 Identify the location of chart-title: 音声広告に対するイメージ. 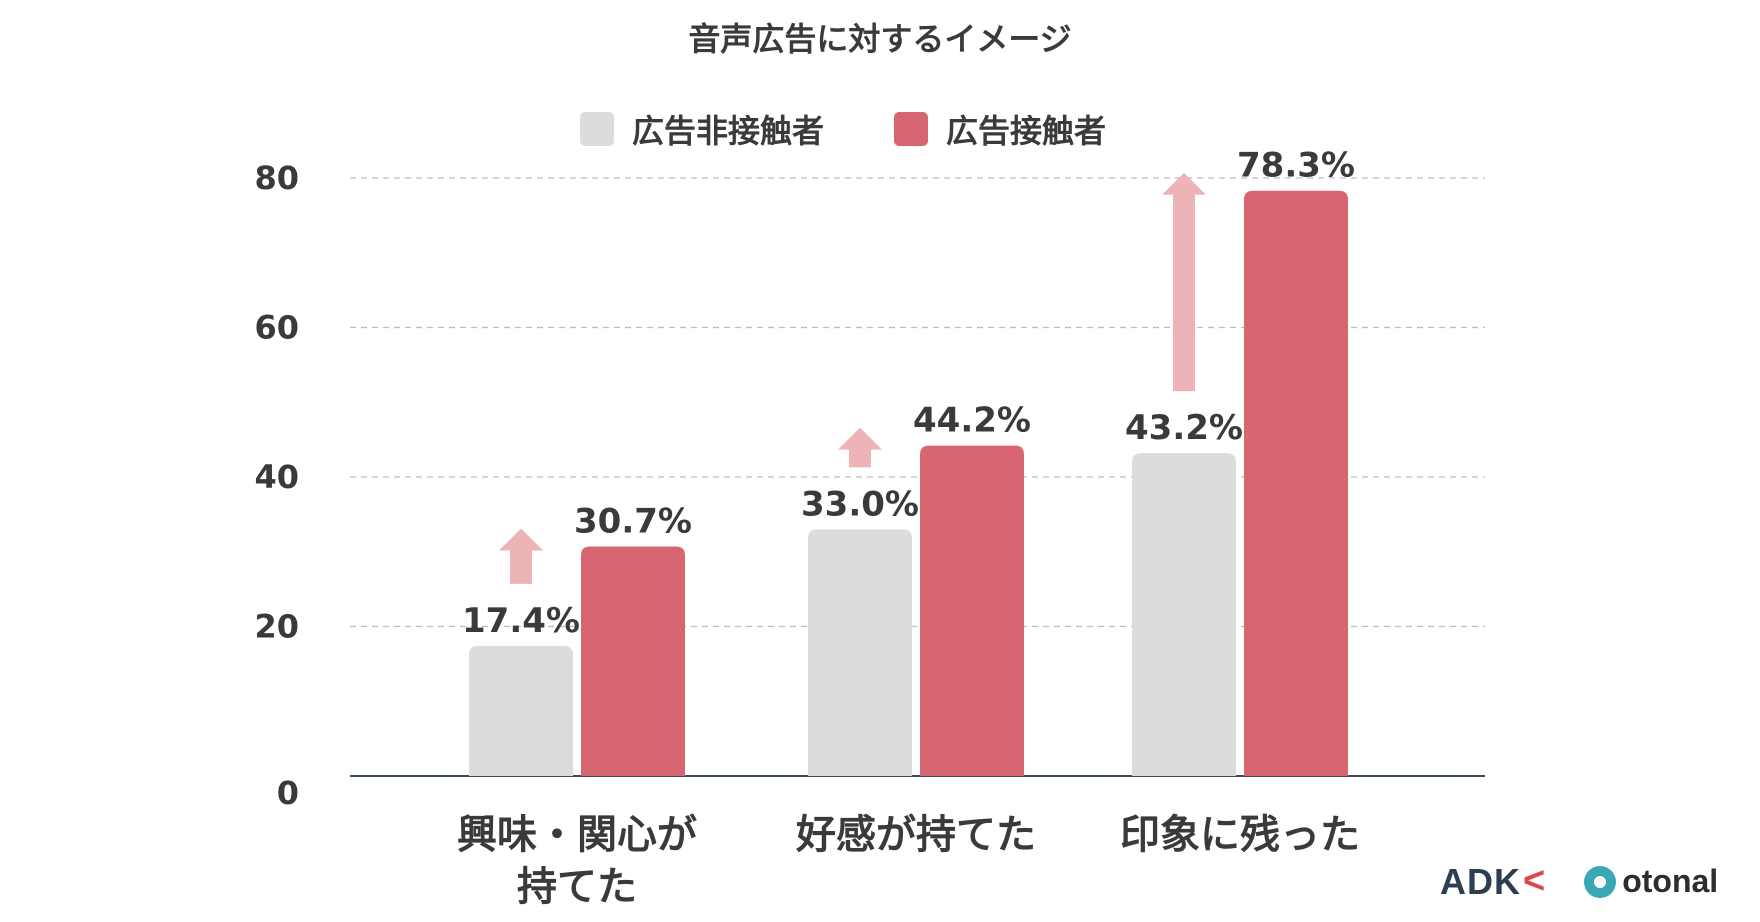
(880, 39).